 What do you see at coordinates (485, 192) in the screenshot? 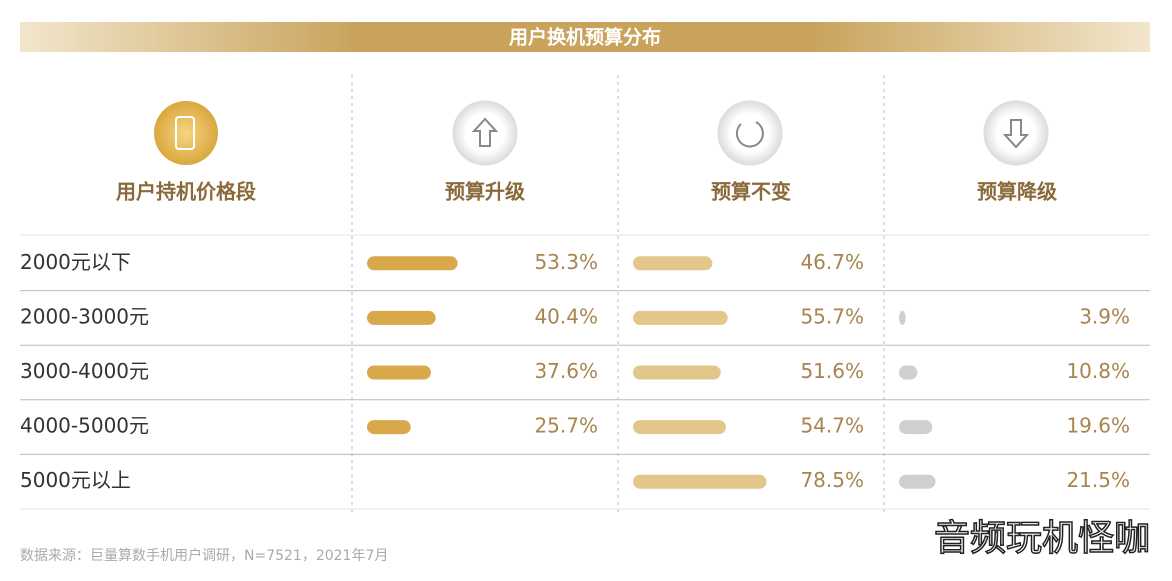
I see `column-header: 预算升级` at bounding box center [485, 192].